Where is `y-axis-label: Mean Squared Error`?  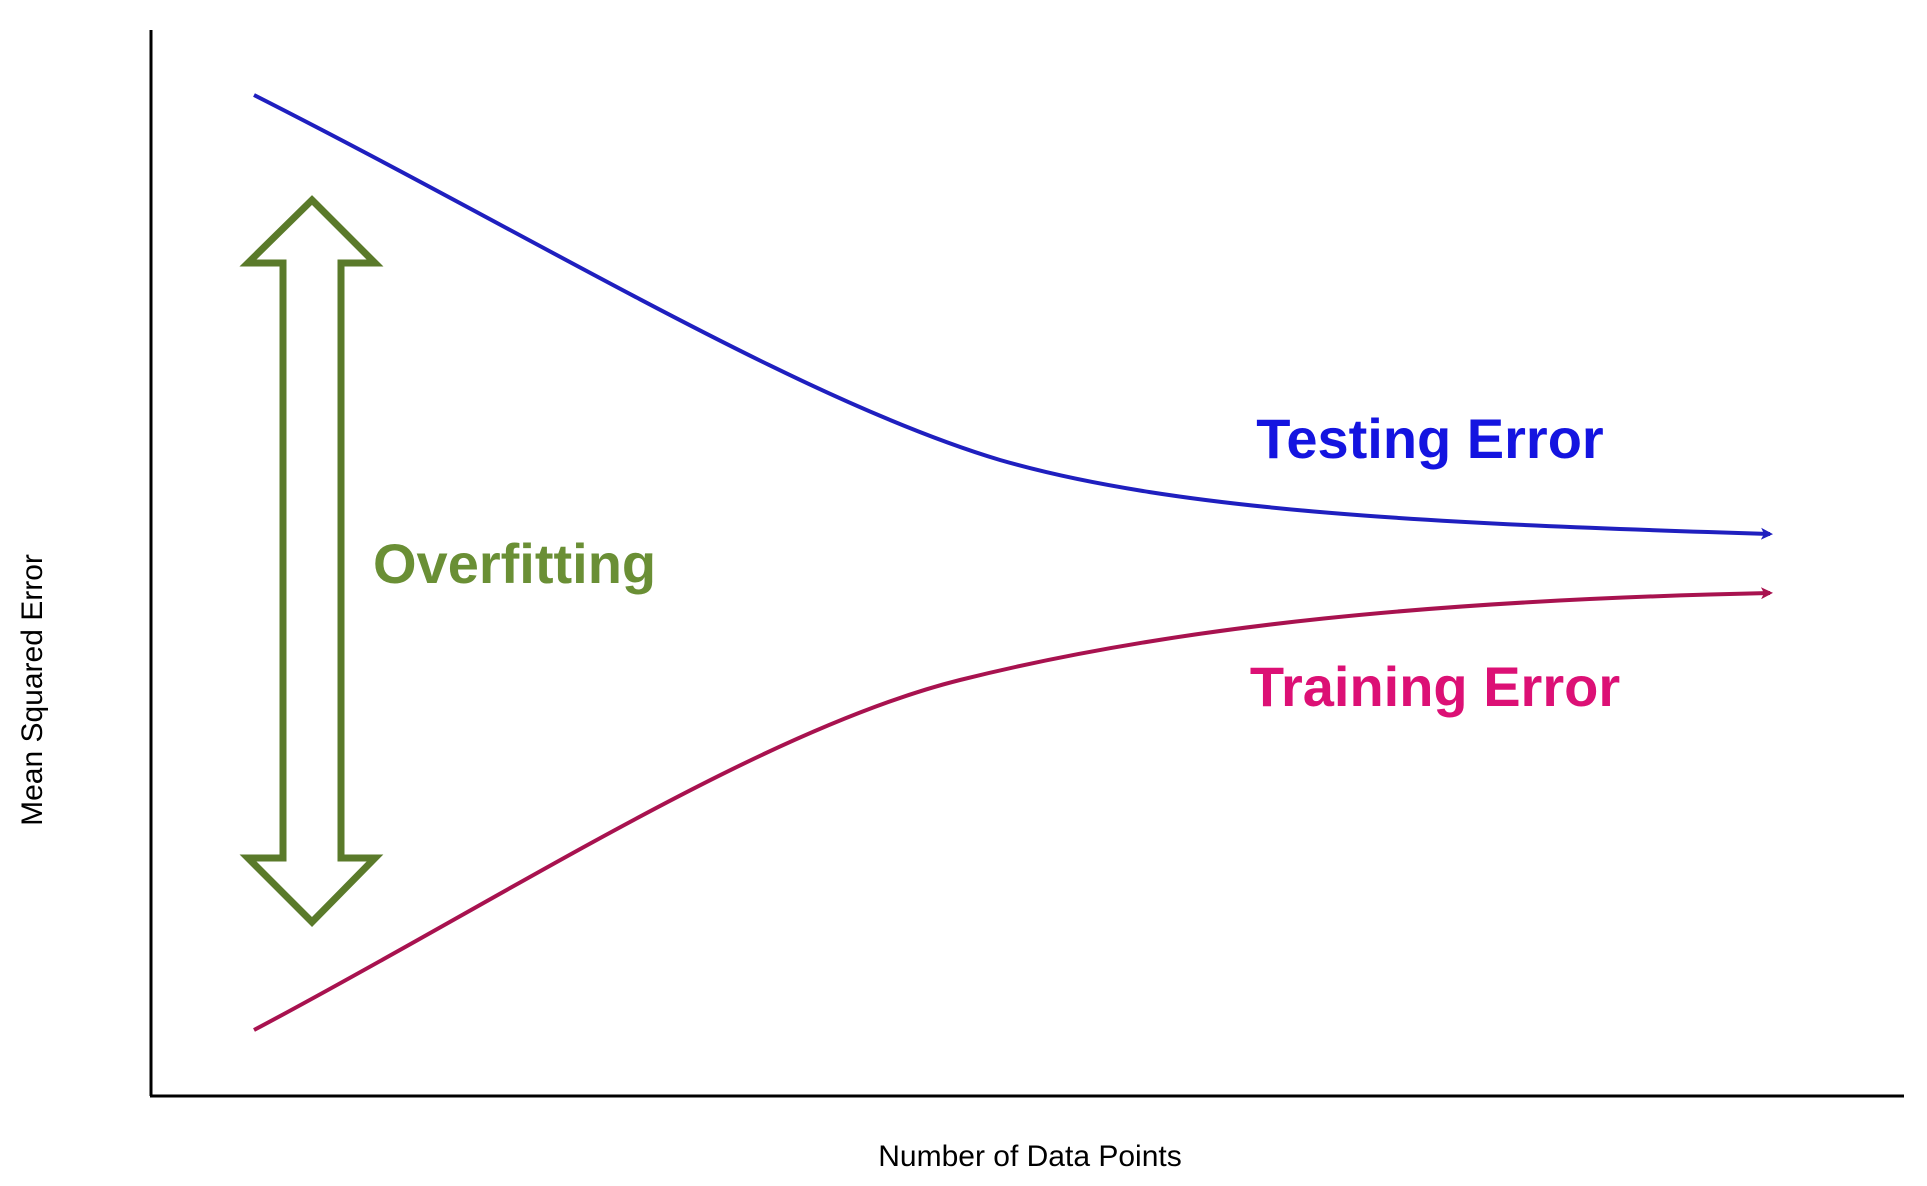
y-axis-label: Mean Squared Error is located at coordinates (32, 690).